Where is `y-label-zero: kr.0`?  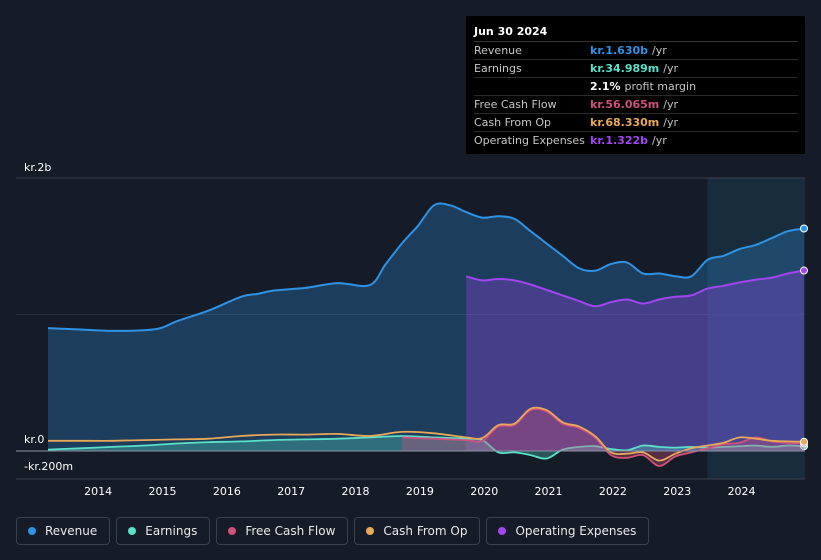
y-label-zero: kr.0 is located at coordinates (34, 439).